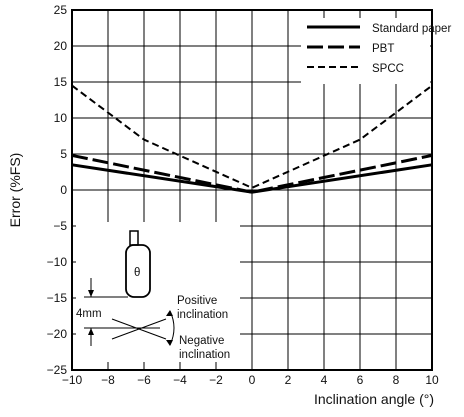 The height and width of the screenshot is (417, 464). Describe the element at coordinates (144, 380) in the screenshot. I see `x-tick-label: −6` at that location.